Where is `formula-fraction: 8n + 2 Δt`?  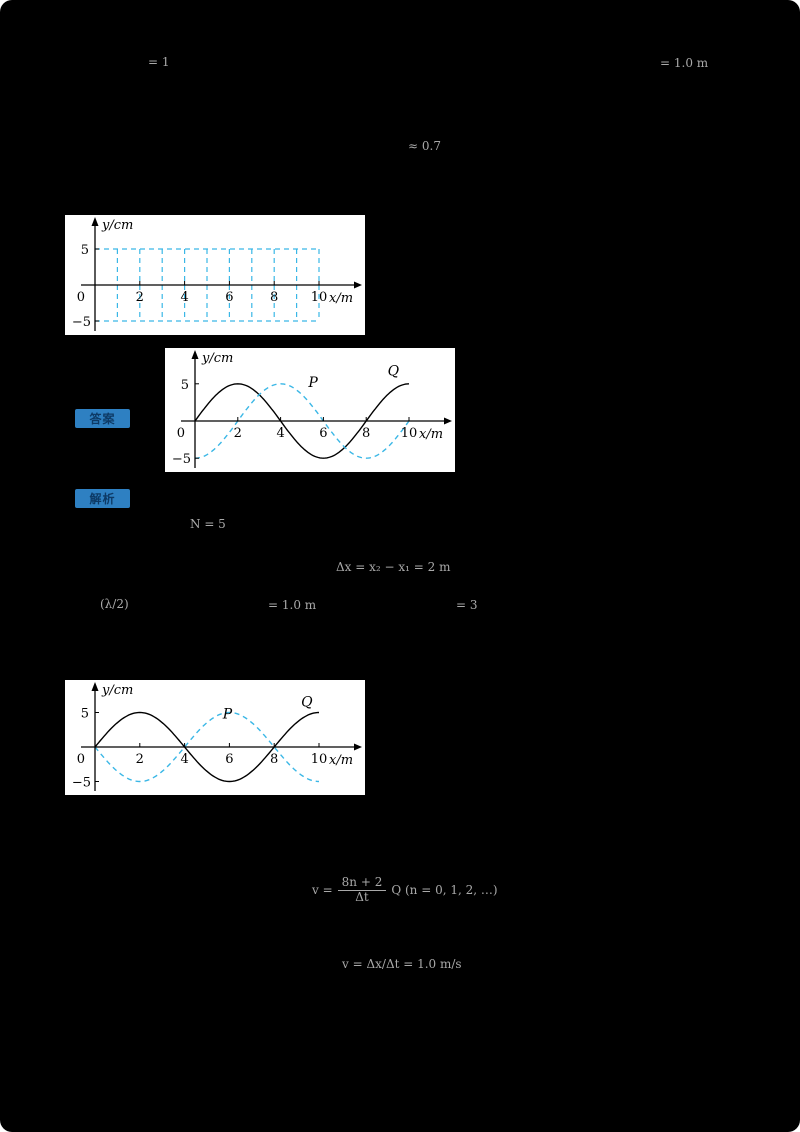
formula-fraction: 8n + 2 Δt is located at coordinates (362, 890).